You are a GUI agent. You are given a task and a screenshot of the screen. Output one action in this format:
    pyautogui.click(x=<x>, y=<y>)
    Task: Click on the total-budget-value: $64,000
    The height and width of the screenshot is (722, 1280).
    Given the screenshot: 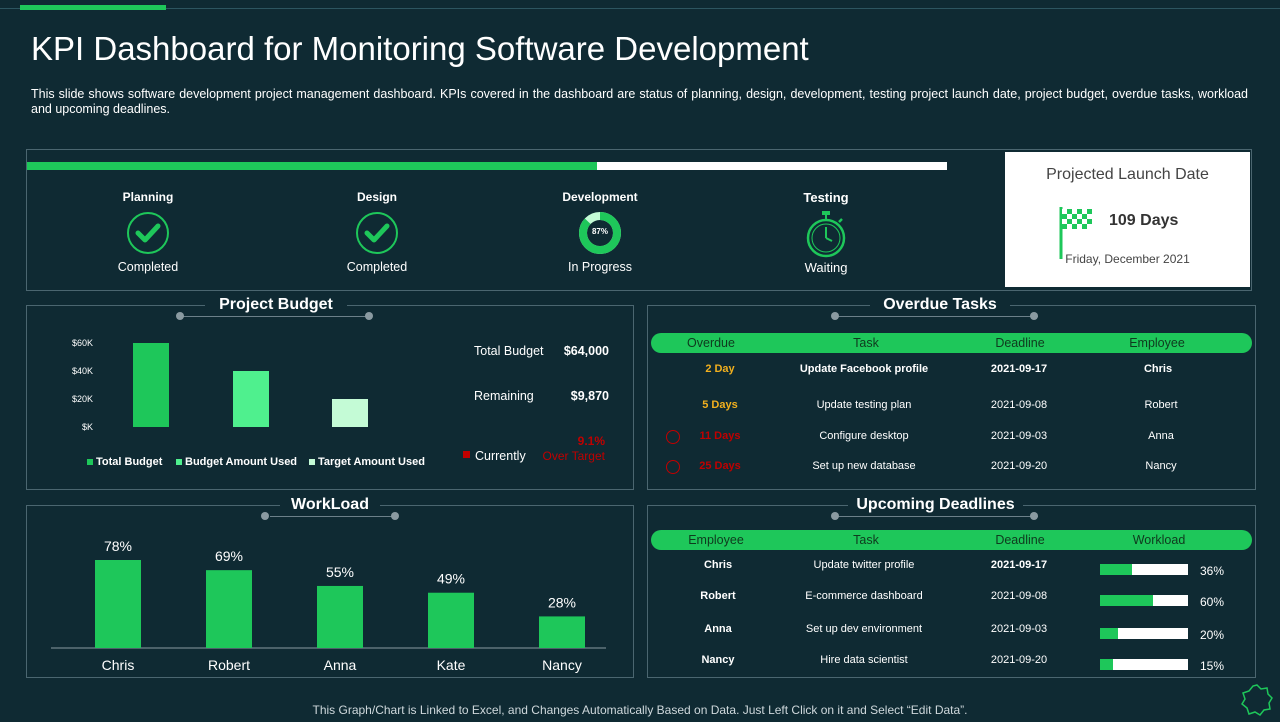 What is the action you would take?
    pyautogui.click(x=586, y=351)
    